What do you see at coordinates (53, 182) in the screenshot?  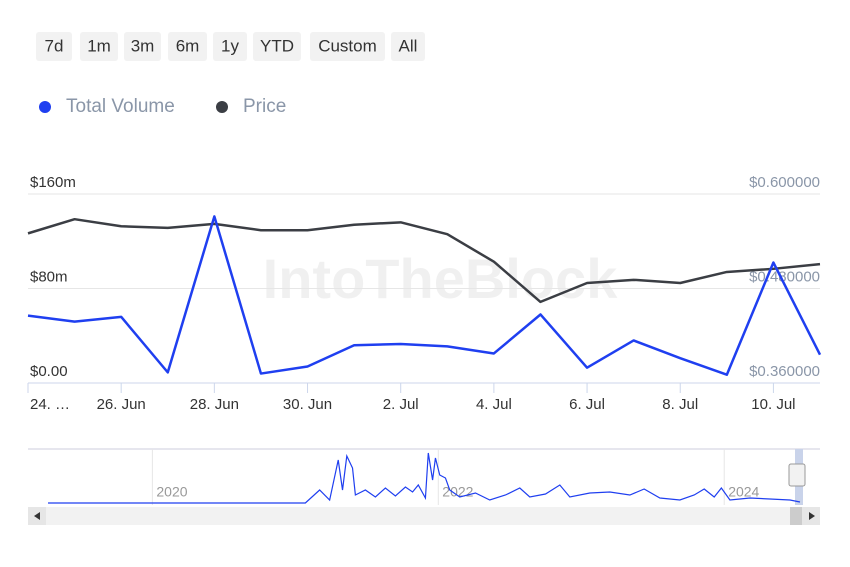 I see `y-tick-label: $160m` at bounding box center [53, 182].